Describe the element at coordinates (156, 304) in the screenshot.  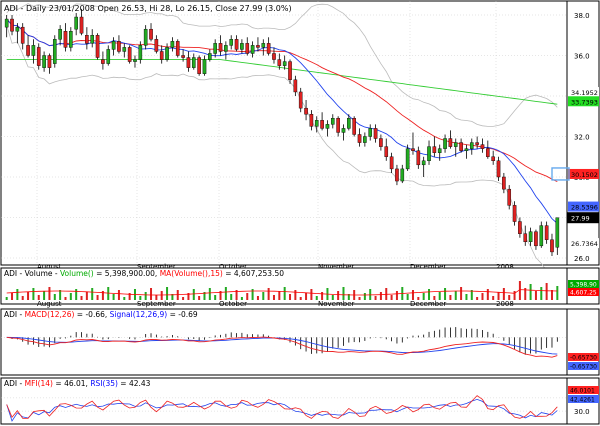
I see `volume-x-tick: September` at that location.